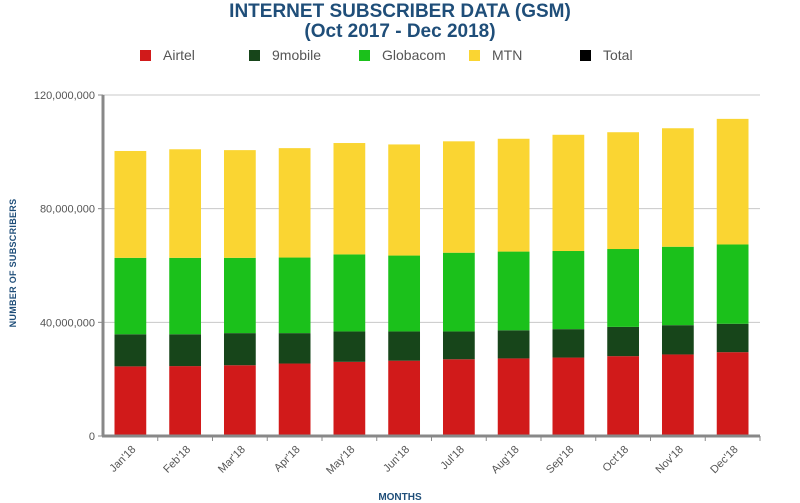  Describe the element at coordinates (670, 460) in the screenshot. I see `x-tick-label: Nov'18` at that location.